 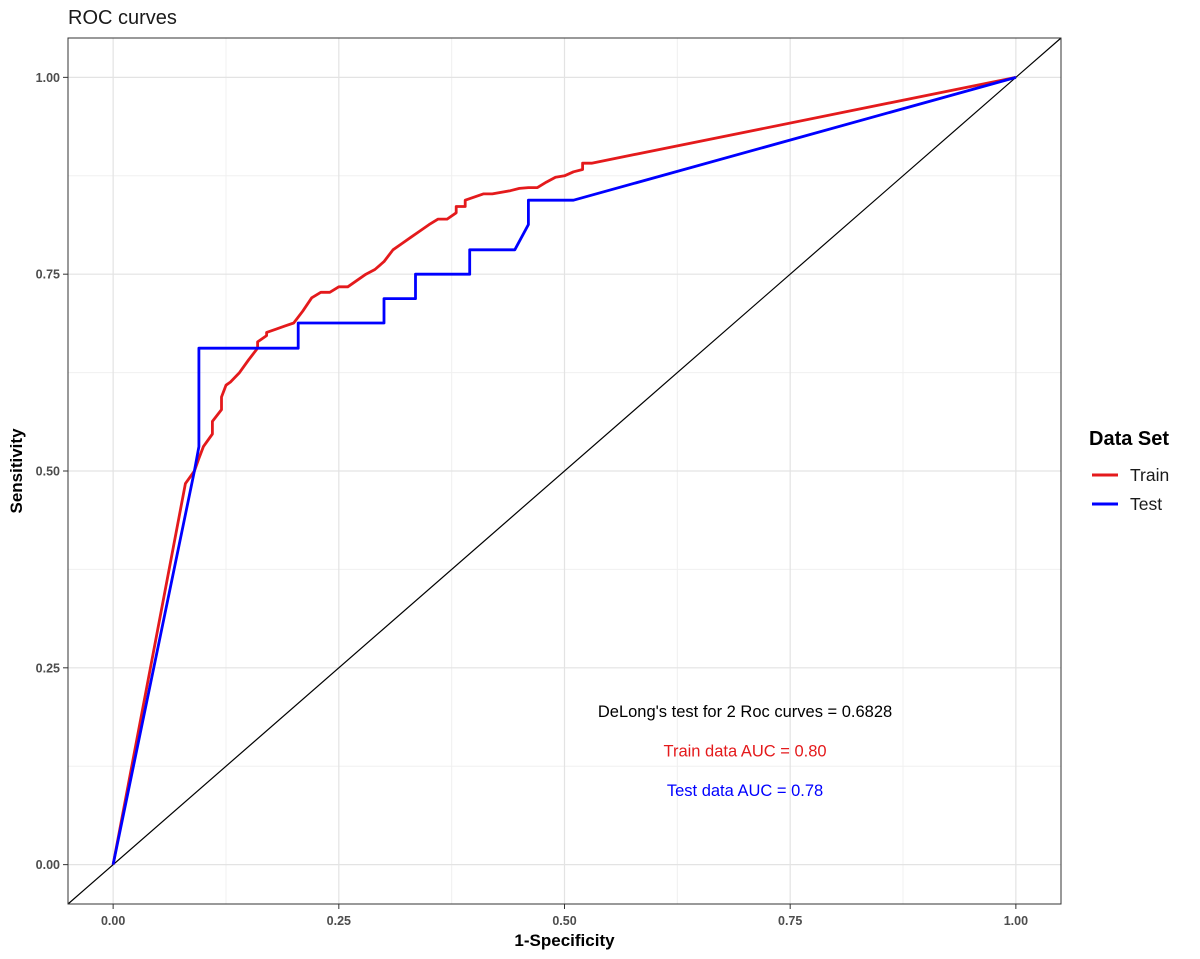 I want to click on annotation-text: Test data AUC = 0.78, so click(x=745, y=791).